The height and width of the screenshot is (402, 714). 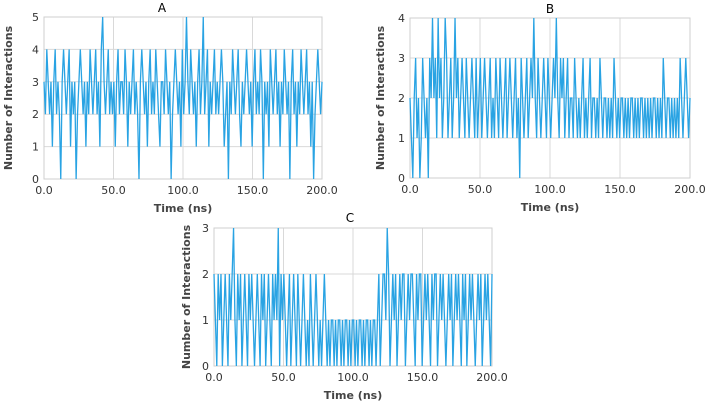 What do you see at coordinates (353, 297) in the screenshot?
I see `series-line-c` at bounding box center [353, 297].